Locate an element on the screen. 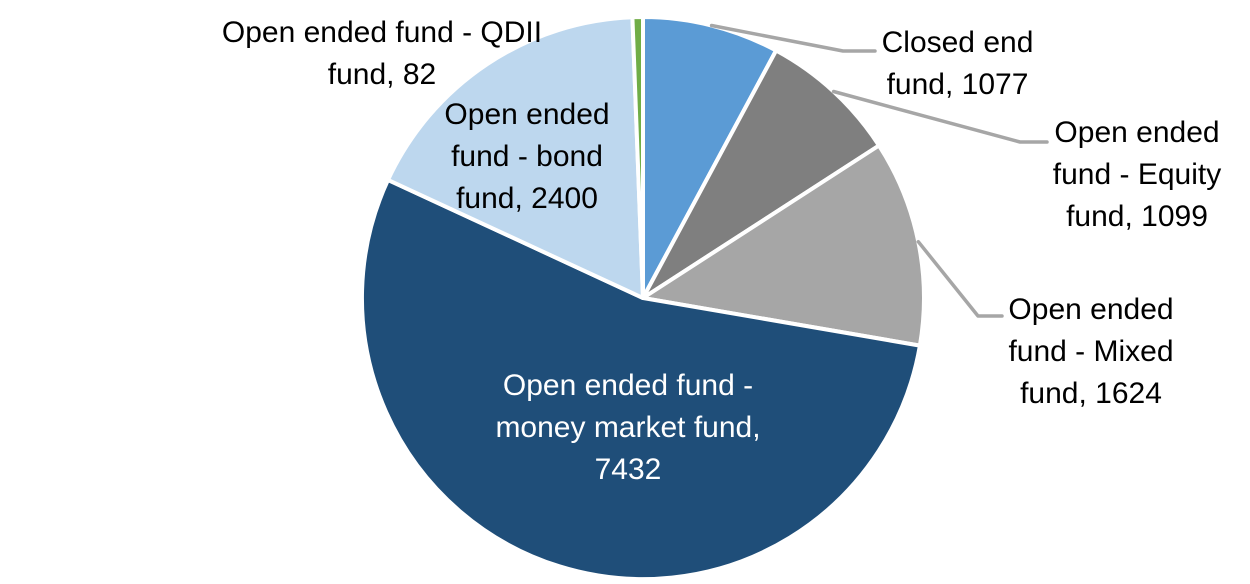 This screenshot has width=1250, height=584. label-line: fund - Mixed is located at coordinates (1091, 351).